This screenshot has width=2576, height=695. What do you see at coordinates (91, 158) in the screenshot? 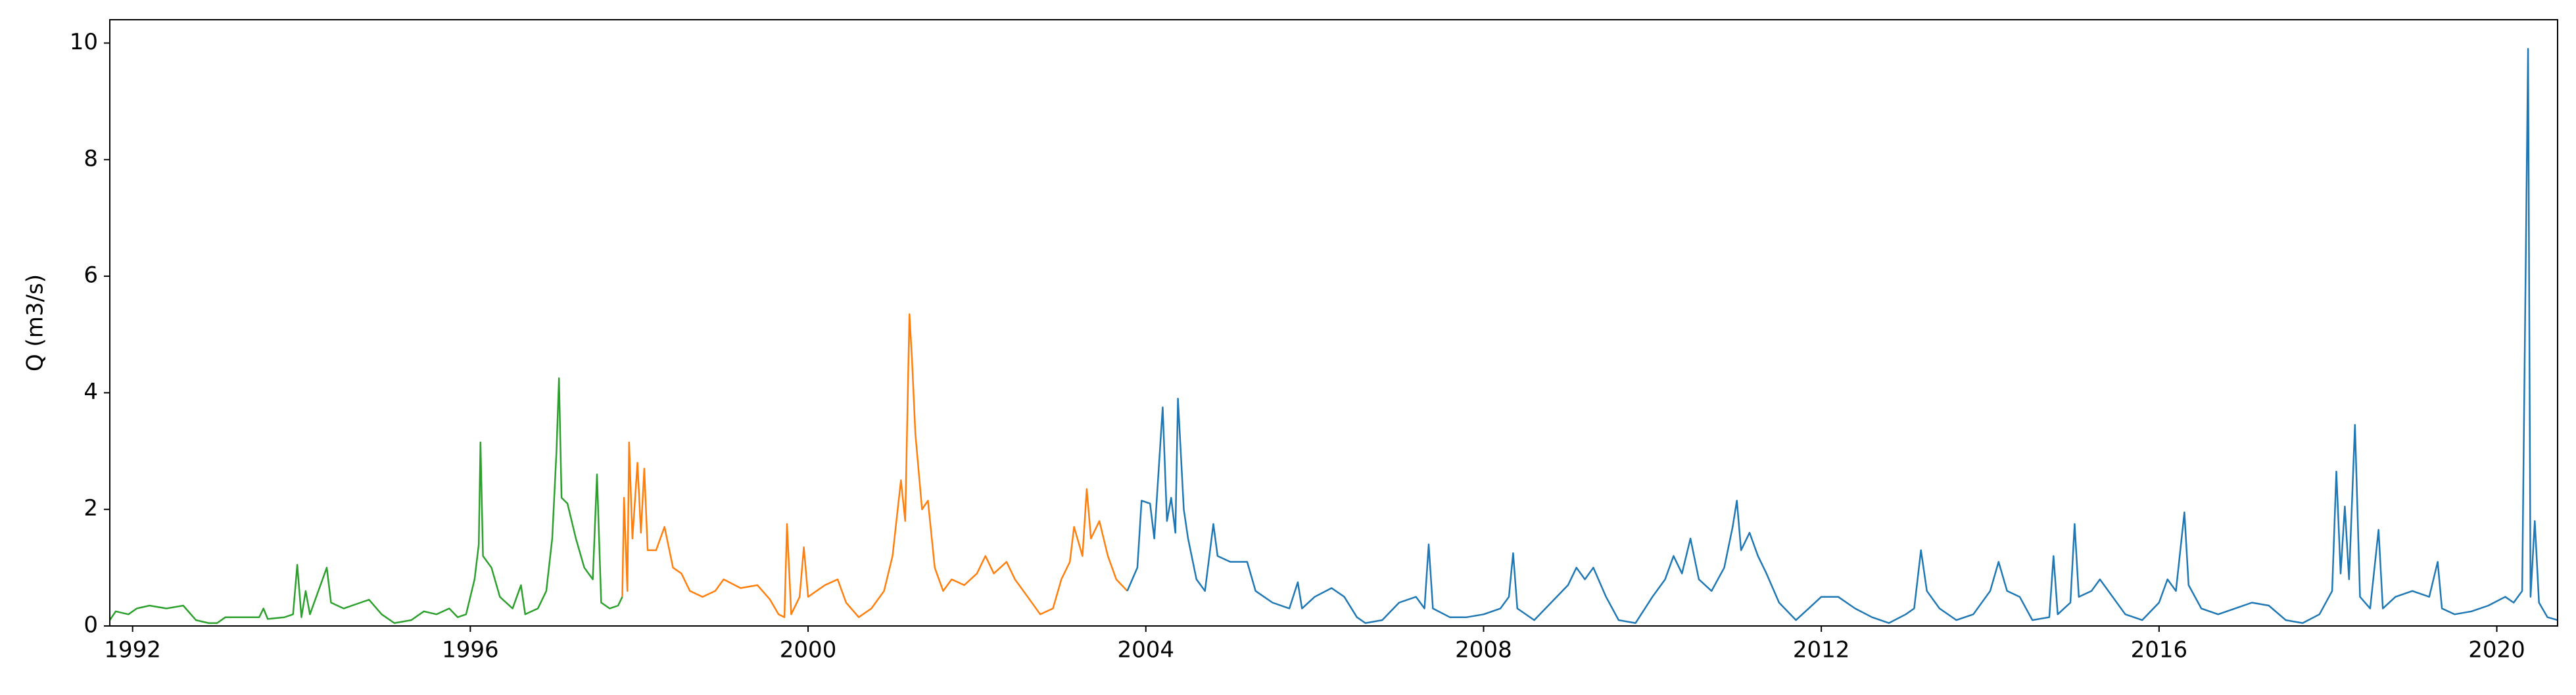
I see `y-tick-label: 8` at bounding box center [91, 158].